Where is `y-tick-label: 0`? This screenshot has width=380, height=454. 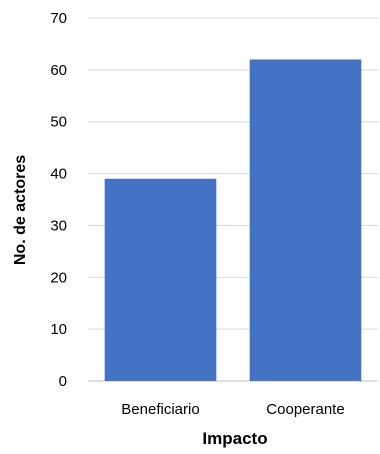 y-tick-label: 0 is located at coordinates (63, 381).